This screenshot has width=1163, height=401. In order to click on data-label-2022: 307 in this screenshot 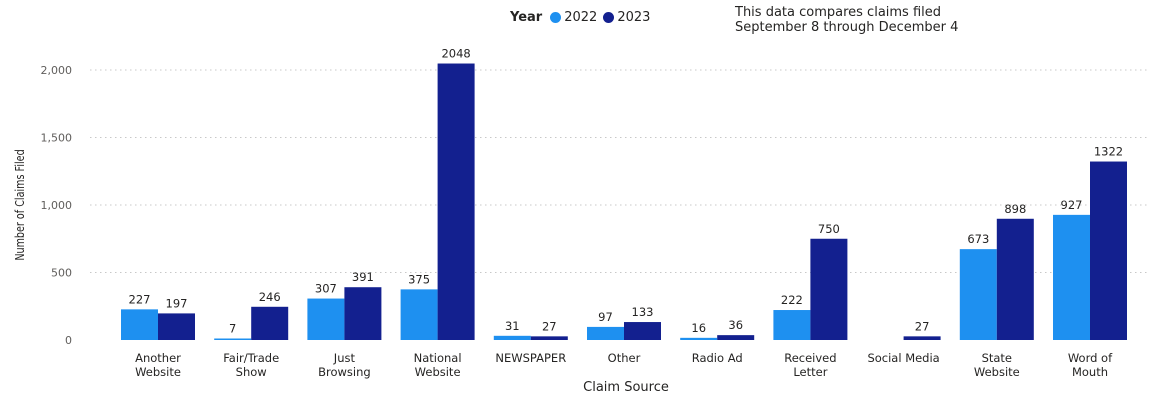, I will do `click(326, 289)`.